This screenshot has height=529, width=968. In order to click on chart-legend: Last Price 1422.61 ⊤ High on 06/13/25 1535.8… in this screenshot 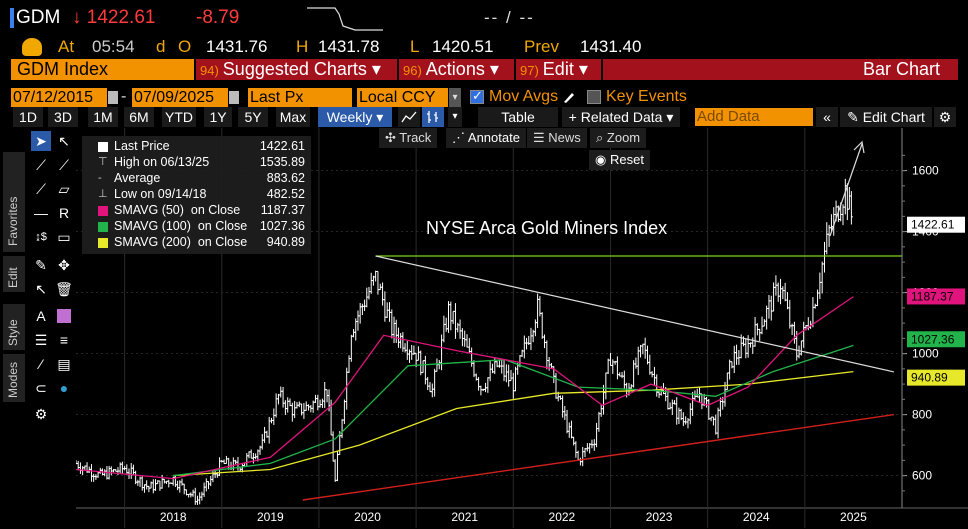, I will do `click(196, 195)`.